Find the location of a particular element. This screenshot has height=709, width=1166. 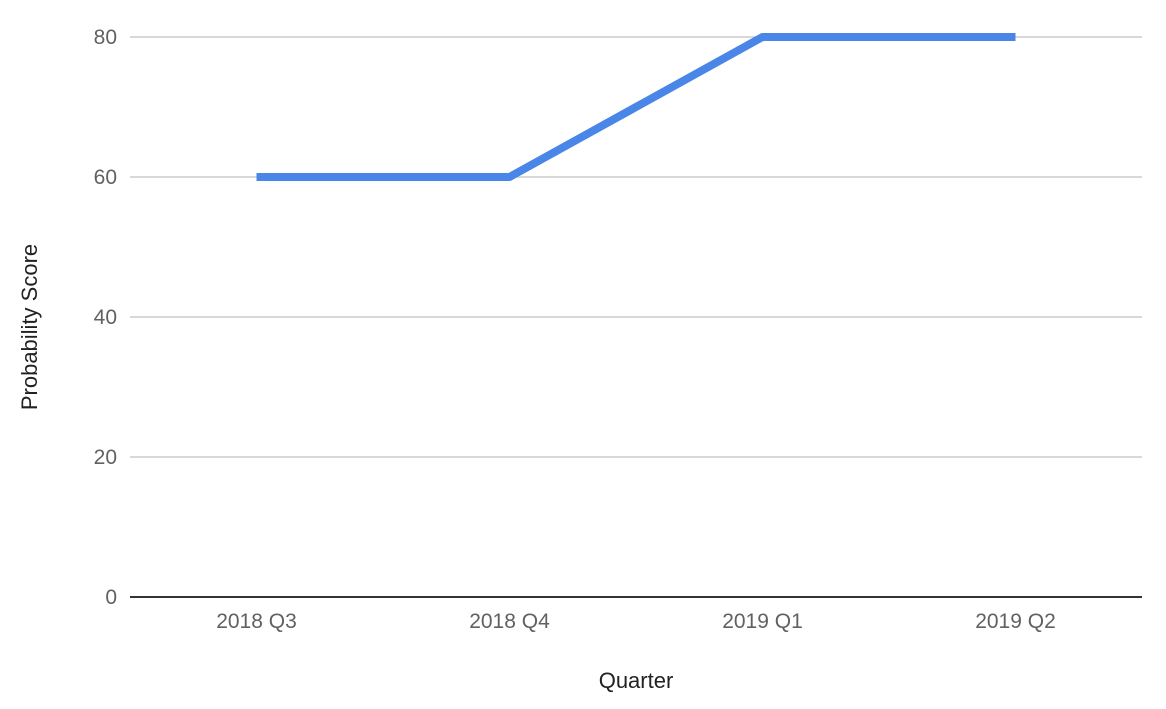

y-tick-label: 80 is located at coordinates (105, 37).